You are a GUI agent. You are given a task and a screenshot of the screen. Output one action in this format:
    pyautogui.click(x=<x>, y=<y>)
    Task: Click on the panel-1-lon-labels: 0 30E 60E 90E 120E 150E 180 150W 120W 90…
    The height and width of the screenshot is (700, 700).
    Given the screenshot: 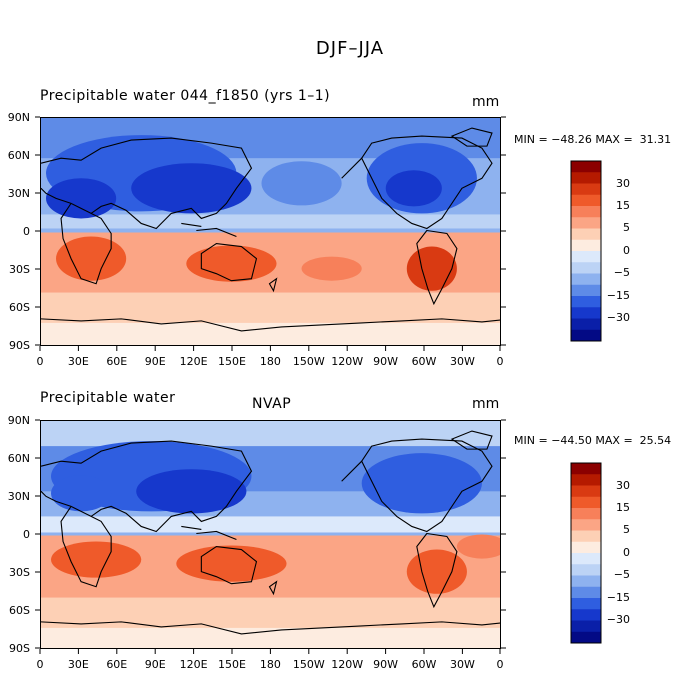 What is the action you would take?
    pyautogui.click(x=270, y=361)
    